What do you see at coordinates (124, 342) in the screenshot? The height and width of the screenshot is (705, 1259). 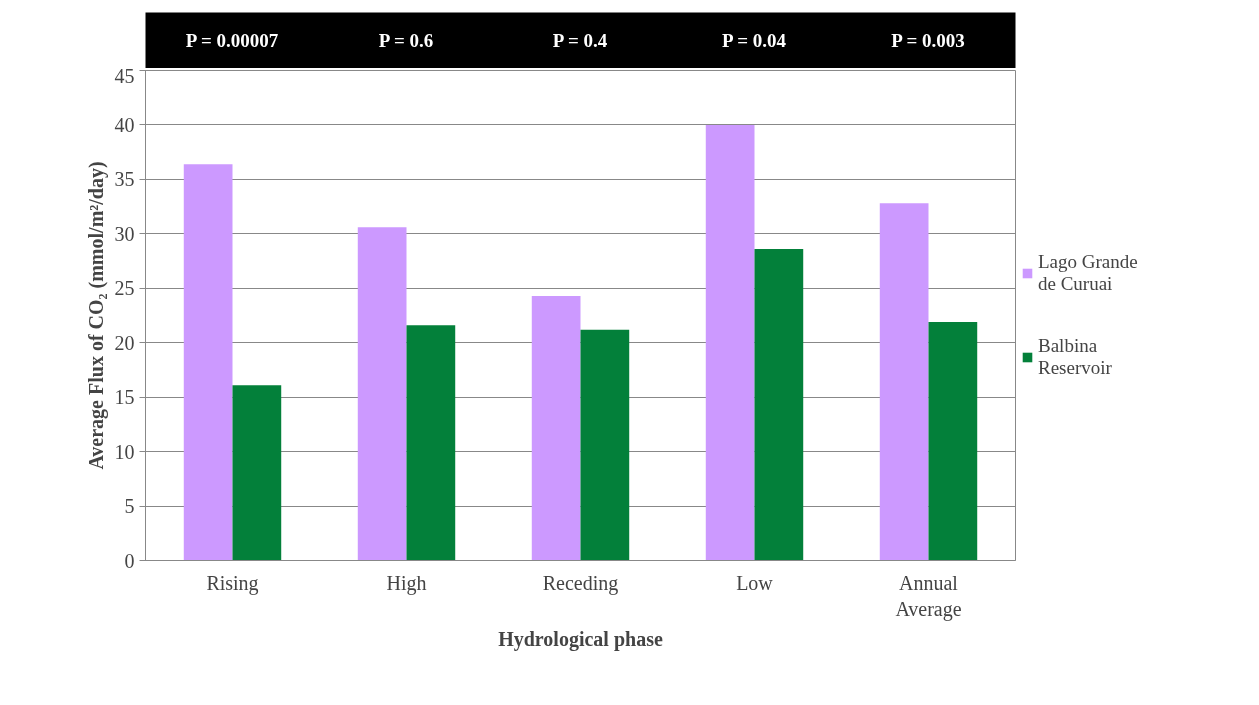 I see `y-tick-label: 20` at bounding box center [124, 342].